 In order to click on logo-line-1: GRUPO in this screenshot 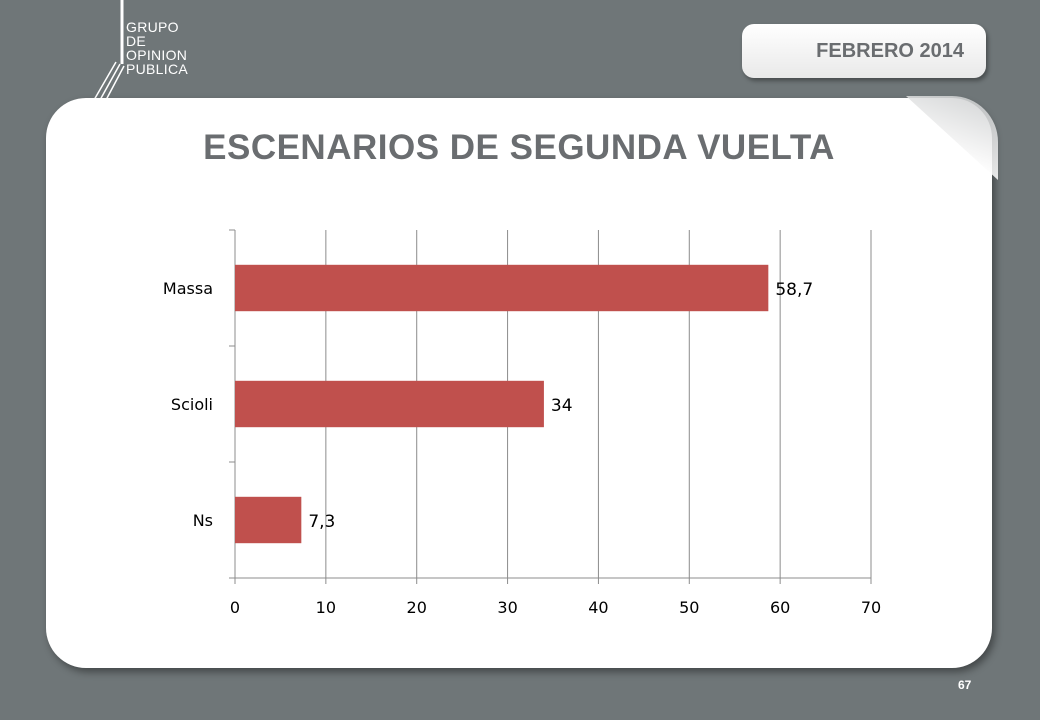, I will do `click(152, 27)`.